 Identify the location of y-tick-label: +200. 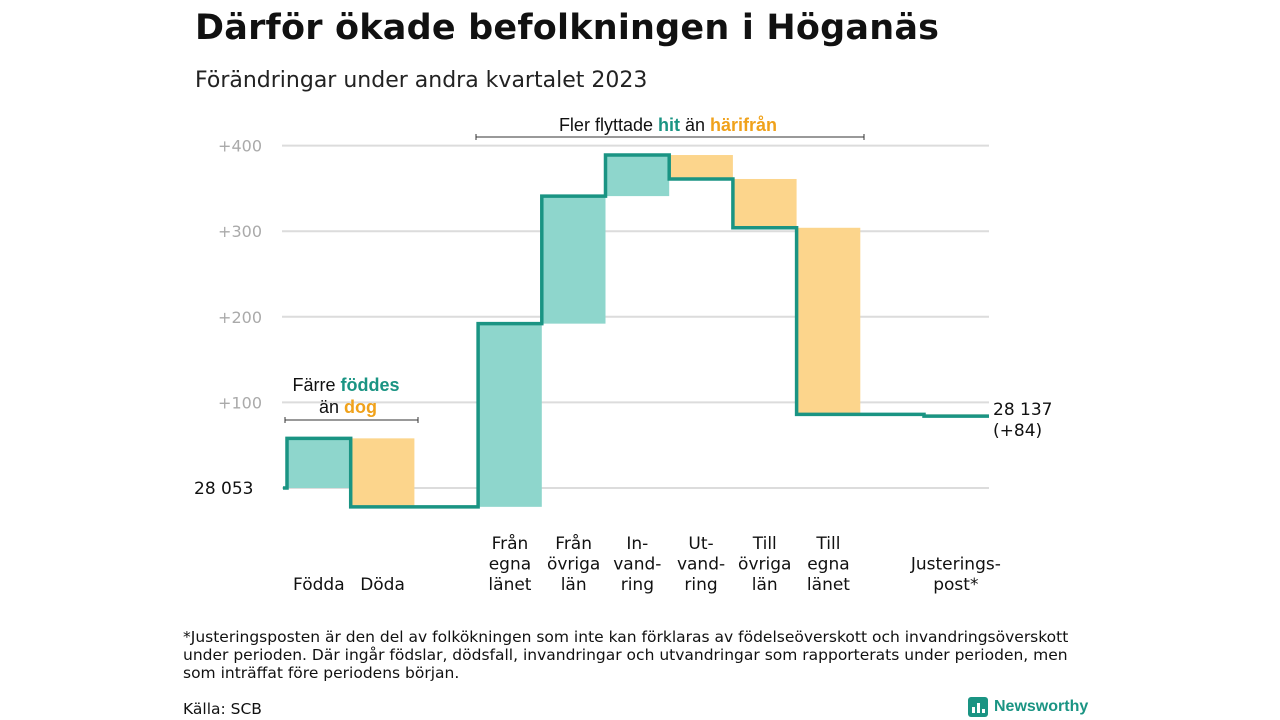
(240, 317).